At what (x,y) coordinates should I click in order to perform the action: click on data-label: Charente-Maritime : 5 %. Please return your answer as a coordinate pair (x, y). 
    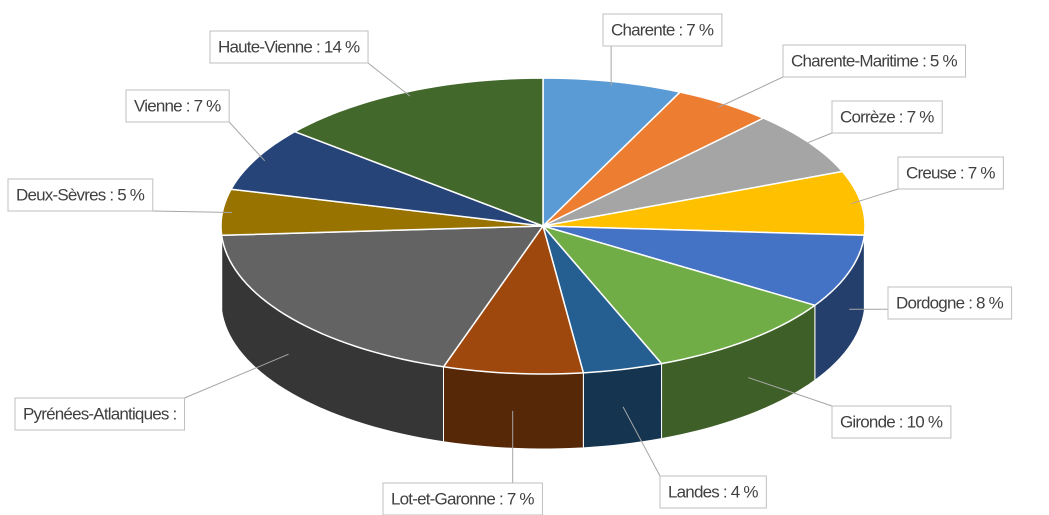
    Looking at the image, I should click on (874, 60).